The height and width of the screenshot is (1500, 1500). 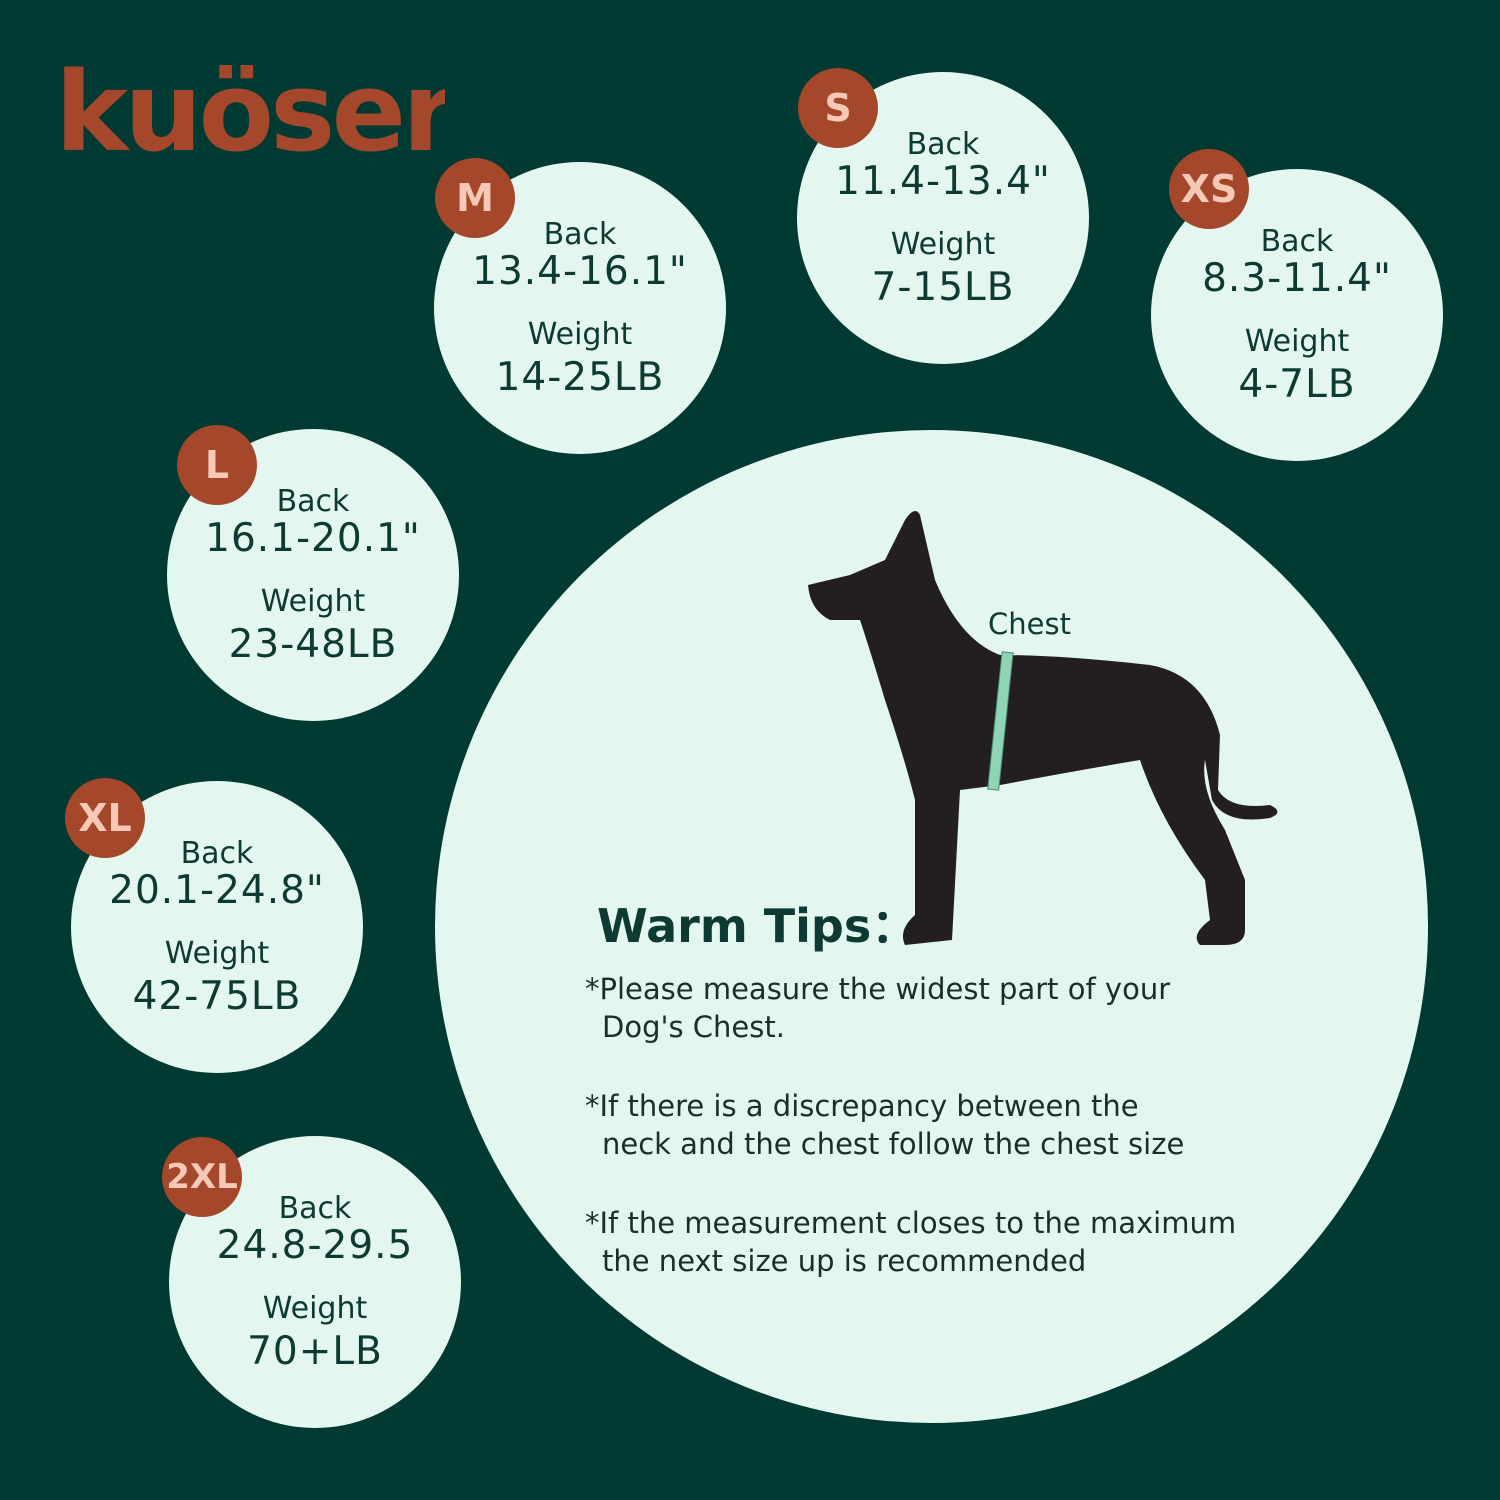 What do you see at coordinates (1209, 189) in the screenshot?
I see `size-badge-xs: XS` at bounding box center [1209, 189].